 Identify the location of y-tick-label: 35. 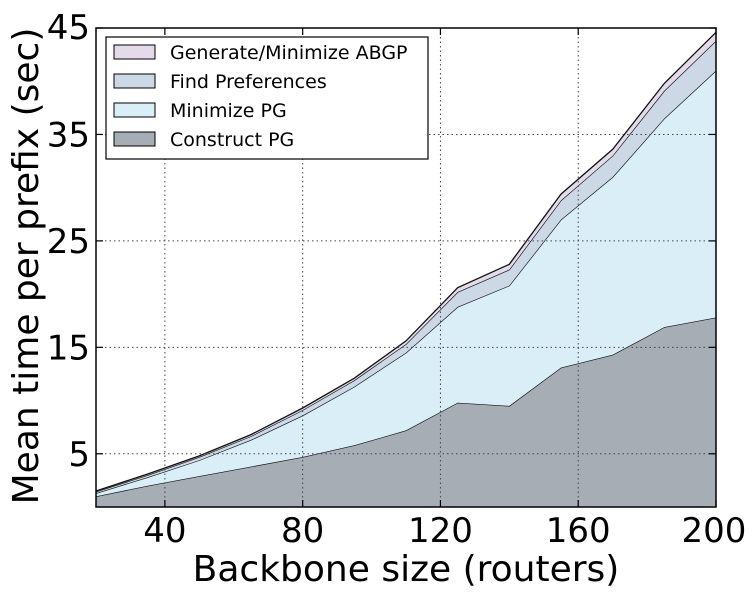
(68, 135).